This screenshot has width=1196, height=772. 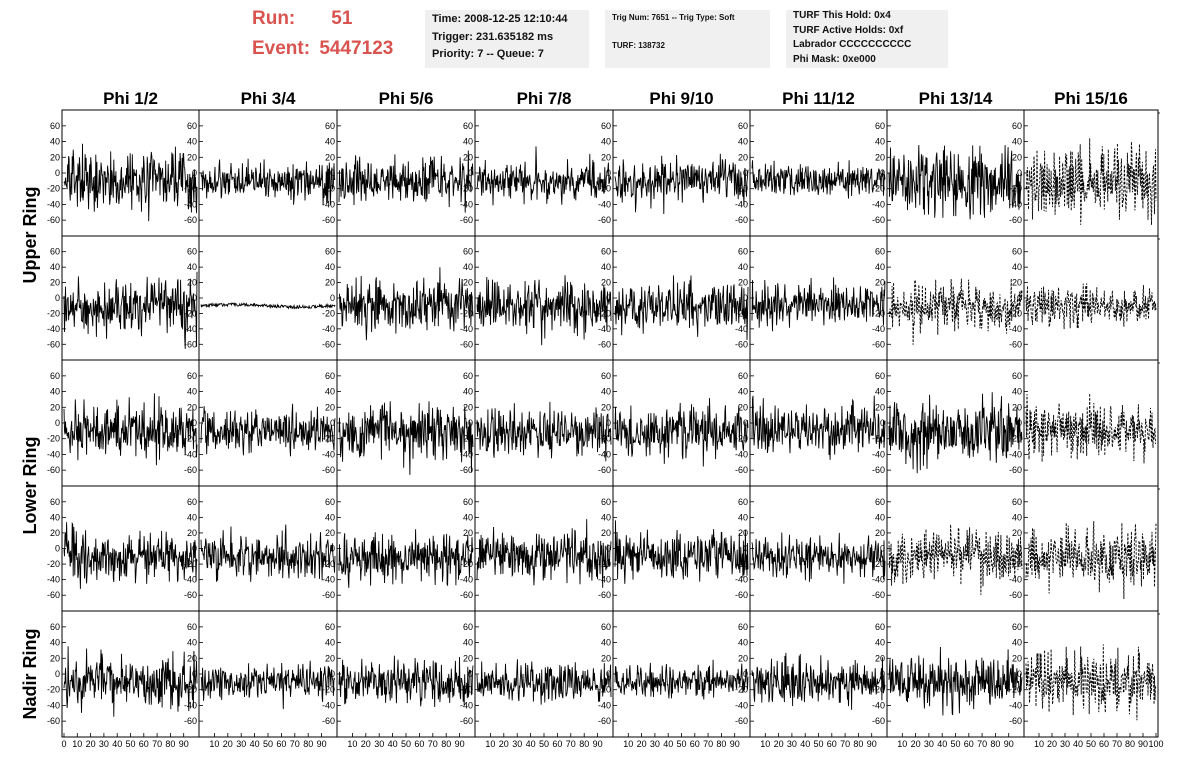 I want to click on run-line: Run: 51, so click(x=302, y=19).